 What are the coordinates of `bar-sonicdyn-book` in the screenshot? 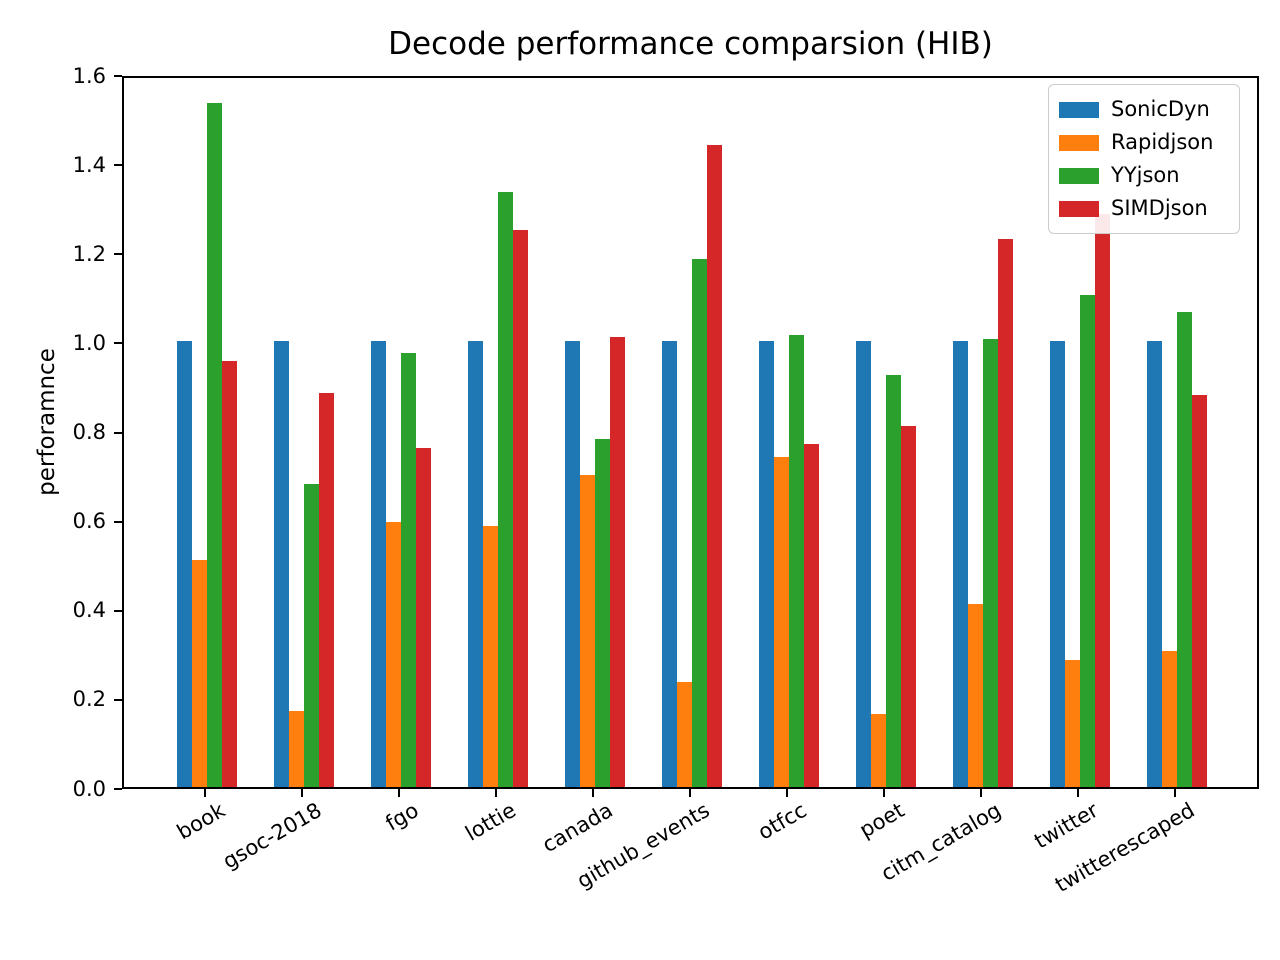 It's located at (184, 564).